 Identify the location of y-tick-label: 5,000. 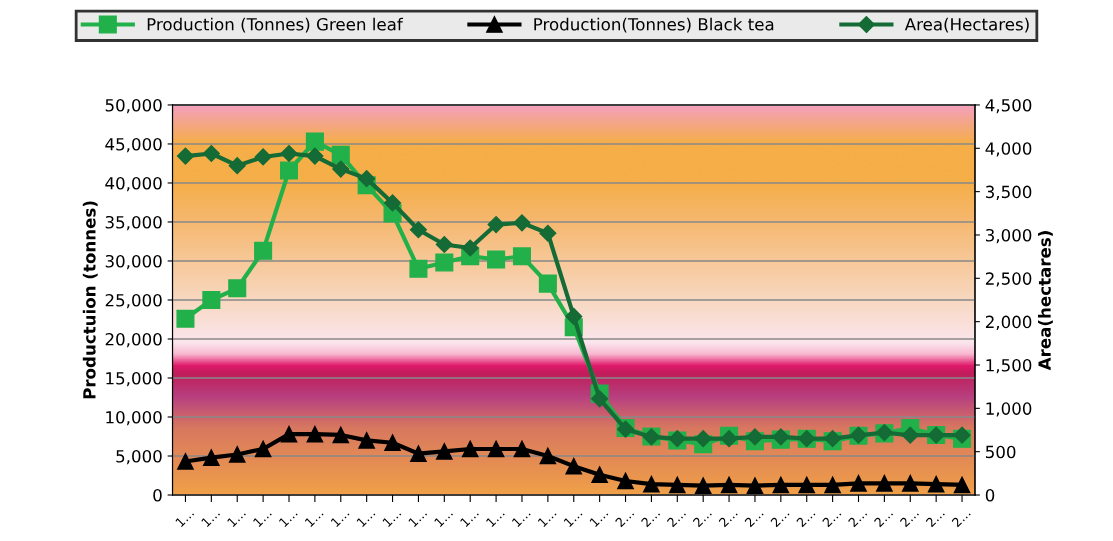
(139, 457).